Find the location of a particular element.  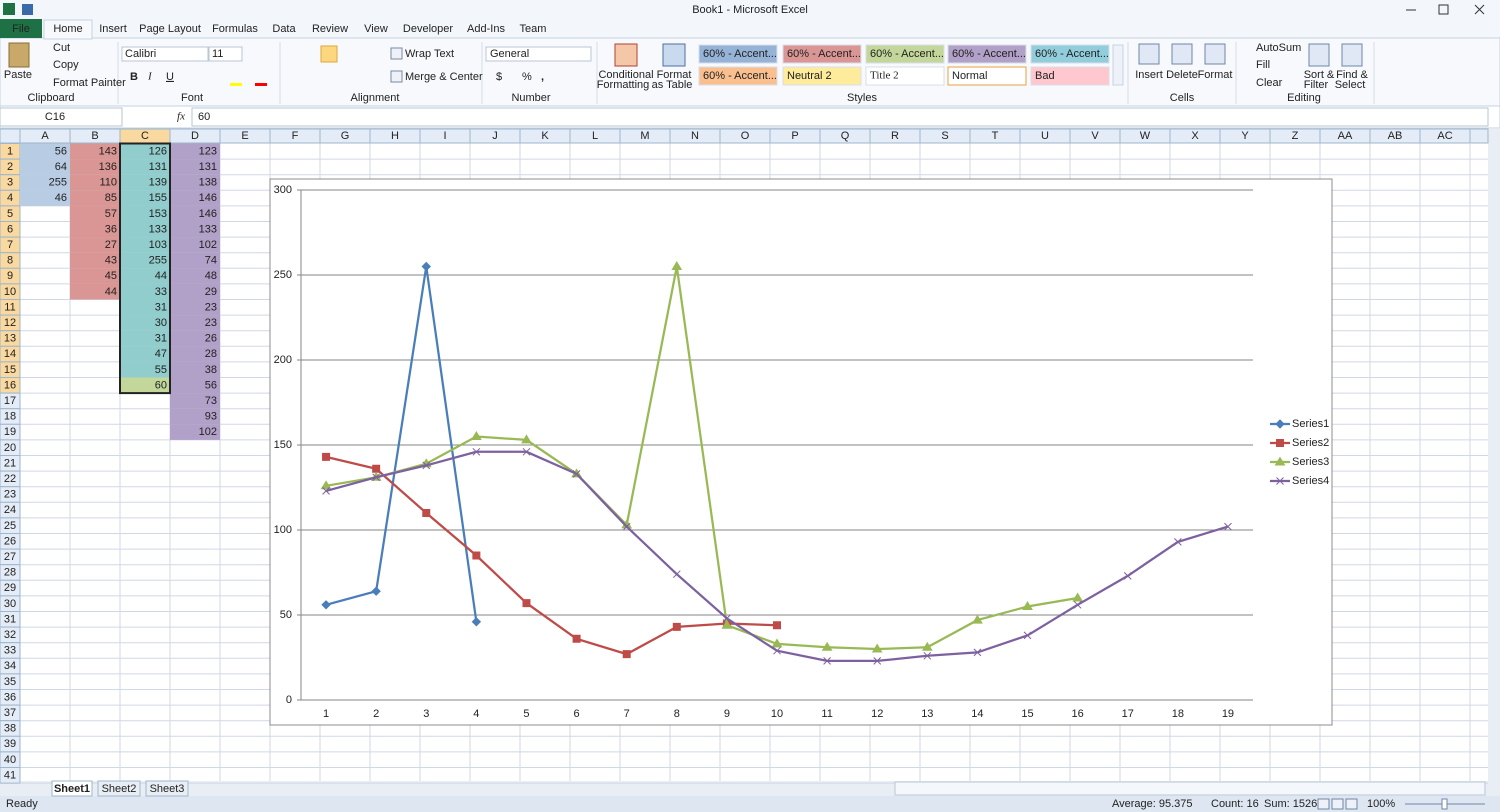

cell-value: 73 is located at coordinates (211, 401).